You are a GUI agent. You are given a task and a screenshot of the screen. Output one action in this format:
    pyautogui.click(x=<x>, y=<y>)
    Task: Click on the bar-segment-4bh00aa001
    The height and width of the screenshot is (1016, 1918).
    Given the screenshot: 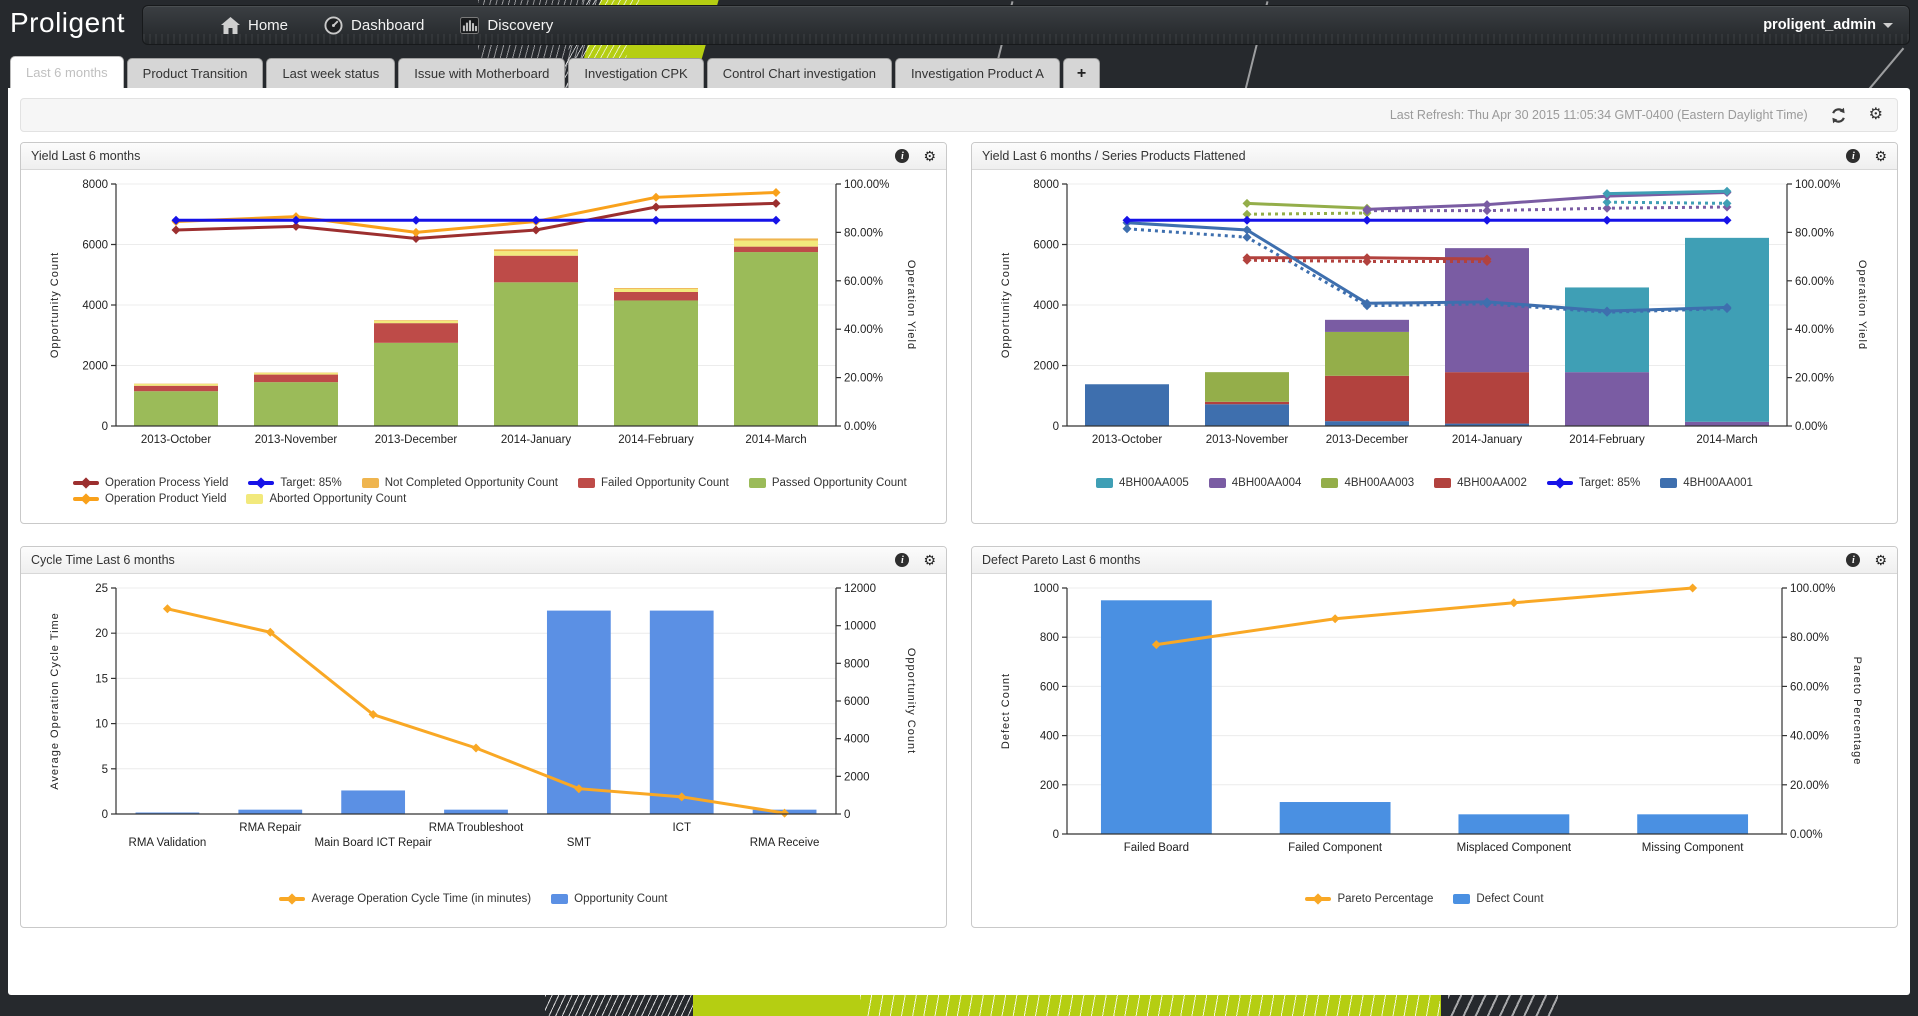 What is the action you would take?
    pyautogui.click(x=1487, y=424)
    